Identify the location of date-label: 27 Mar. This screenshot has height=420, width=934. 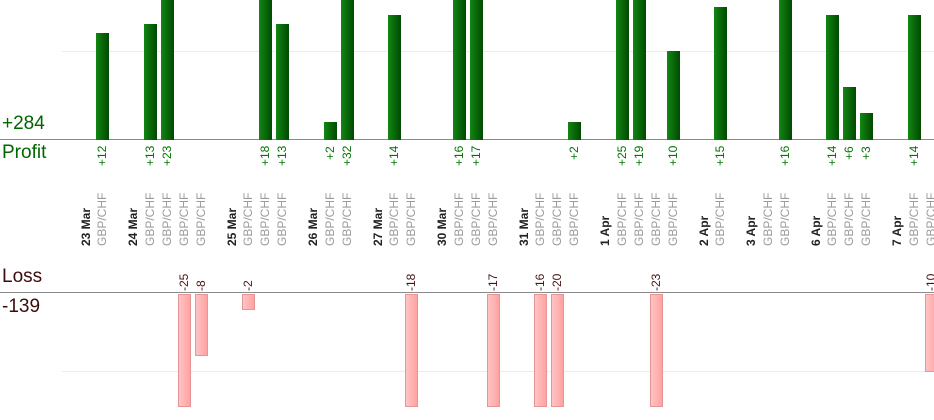
(378, 215).